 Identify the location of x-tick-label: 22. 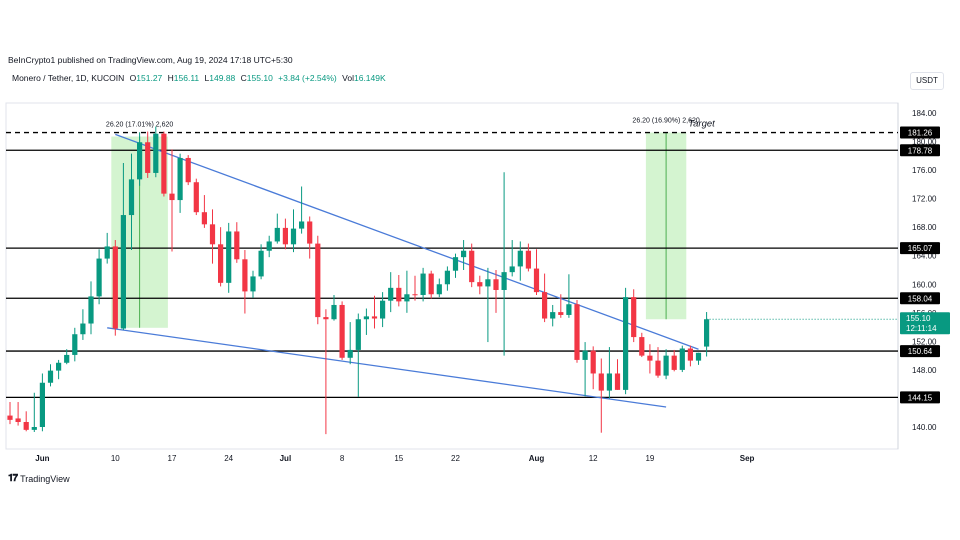
(455, 458).